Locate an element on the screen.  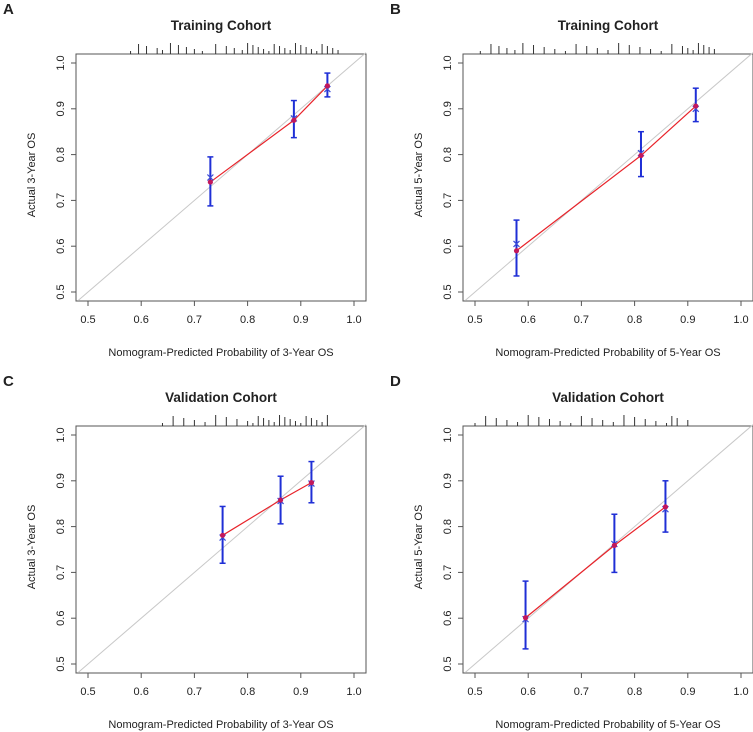
panel-letter: C is located at coordinates (8, 381).